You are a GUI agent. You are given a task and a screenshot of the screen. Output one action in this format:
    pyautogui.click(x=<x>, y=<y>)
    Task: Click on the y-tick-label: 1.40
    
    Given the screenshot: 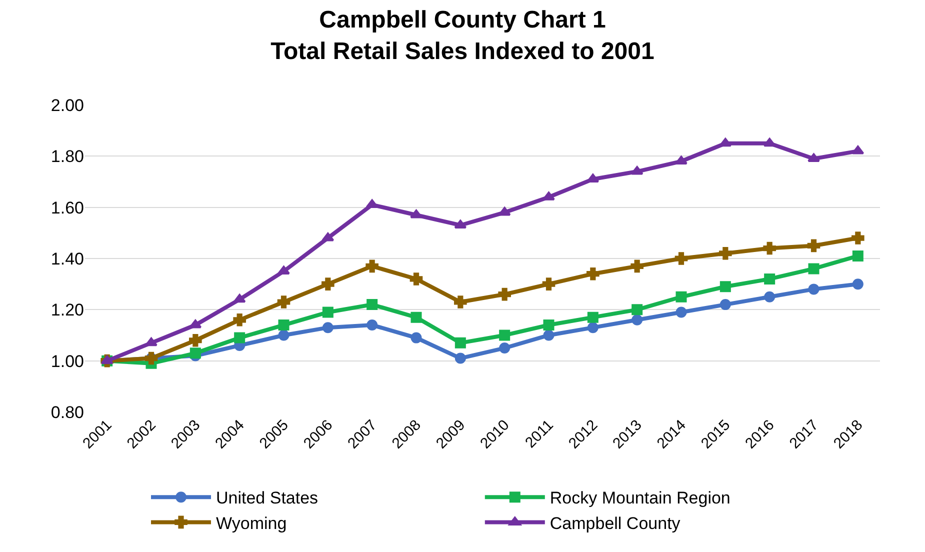 What is the action you would take?
    pyautogui.click(x=67, y=258)
    